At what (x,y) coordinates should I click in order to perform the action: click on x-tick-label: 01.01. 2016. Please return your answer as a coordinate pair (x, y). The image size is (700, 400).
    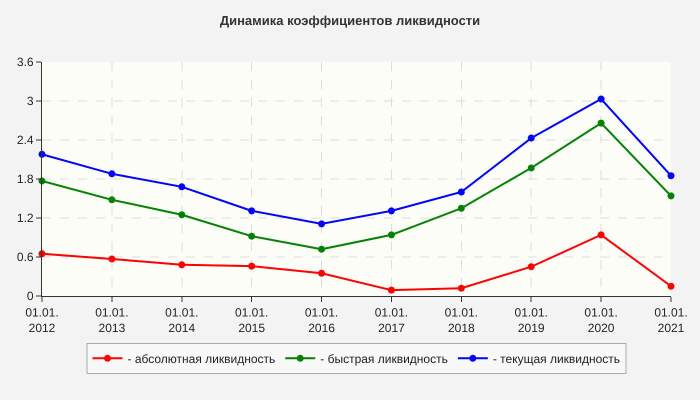
    Looking at the image, I should click on (321, 320).